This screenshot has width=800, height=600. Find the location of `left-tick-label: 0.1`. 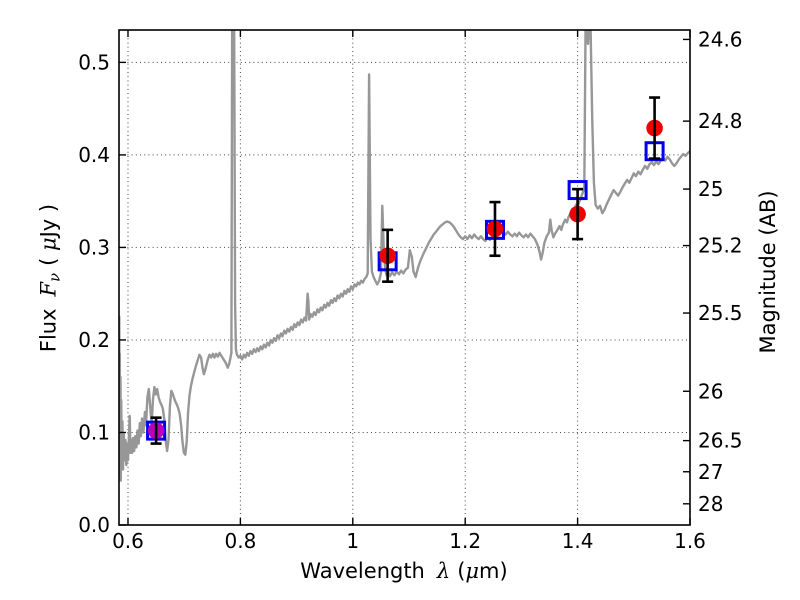

left-tick-label: 0.1 is located at coordinates (94, 432).